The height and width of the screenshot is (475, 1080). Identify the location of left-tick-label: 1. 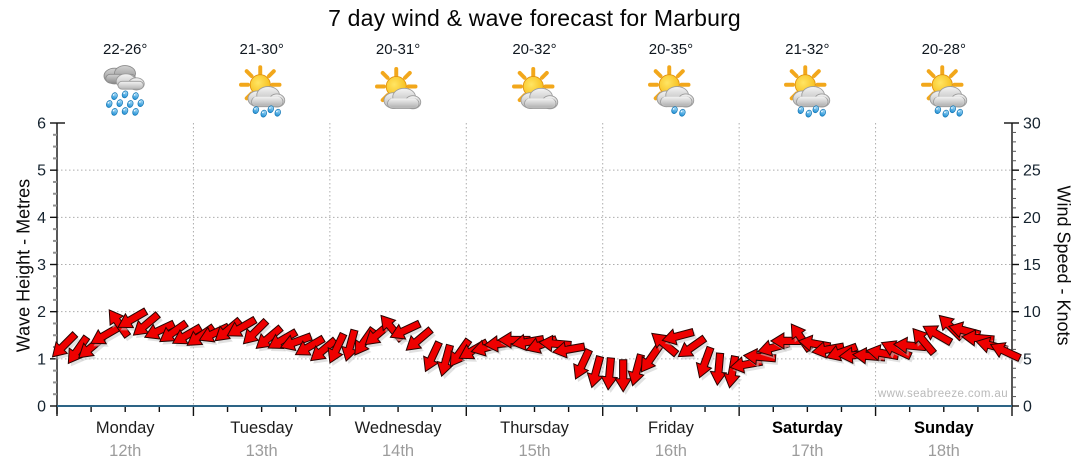
(41, 359).